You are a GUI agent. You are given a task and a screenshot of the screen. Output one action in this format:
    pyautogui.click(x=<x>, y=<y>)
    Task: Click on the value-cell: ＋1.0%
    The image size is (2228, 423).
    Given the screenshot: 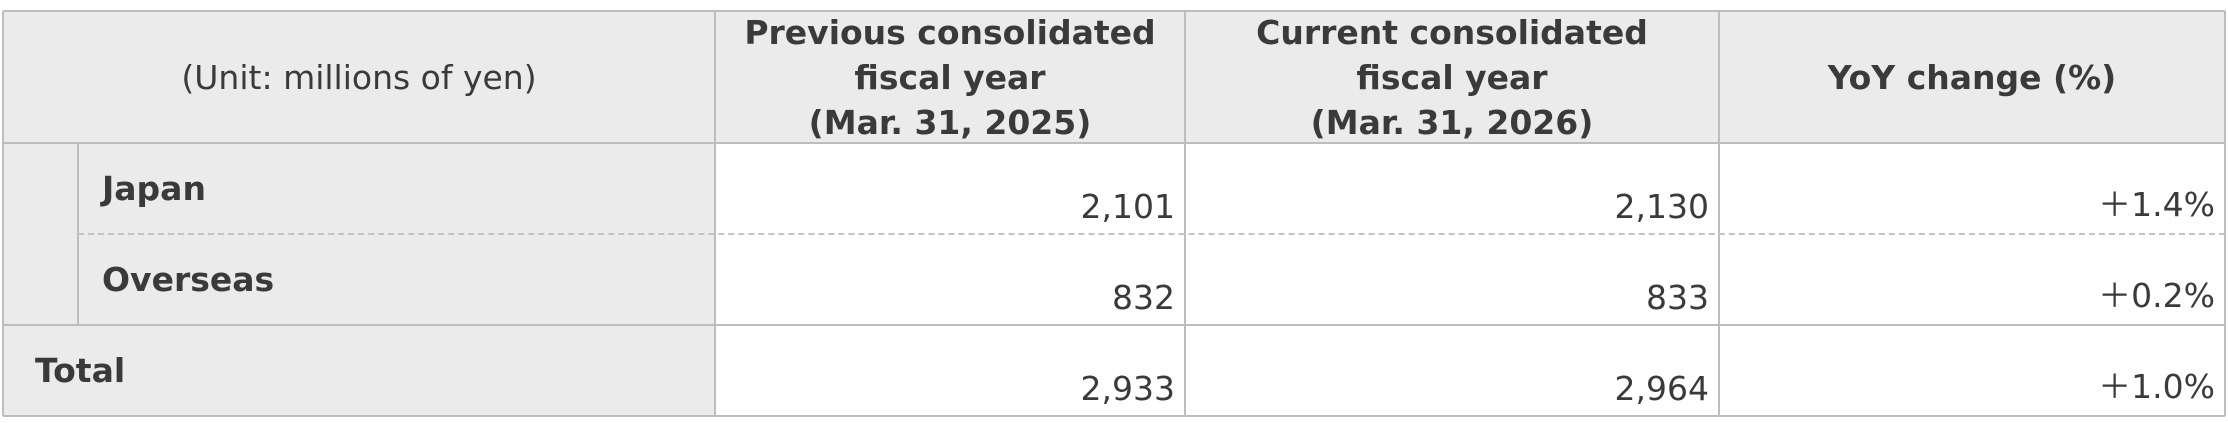 What is the action you would take?
    pyautogui.click(x=1972, y=370)
    